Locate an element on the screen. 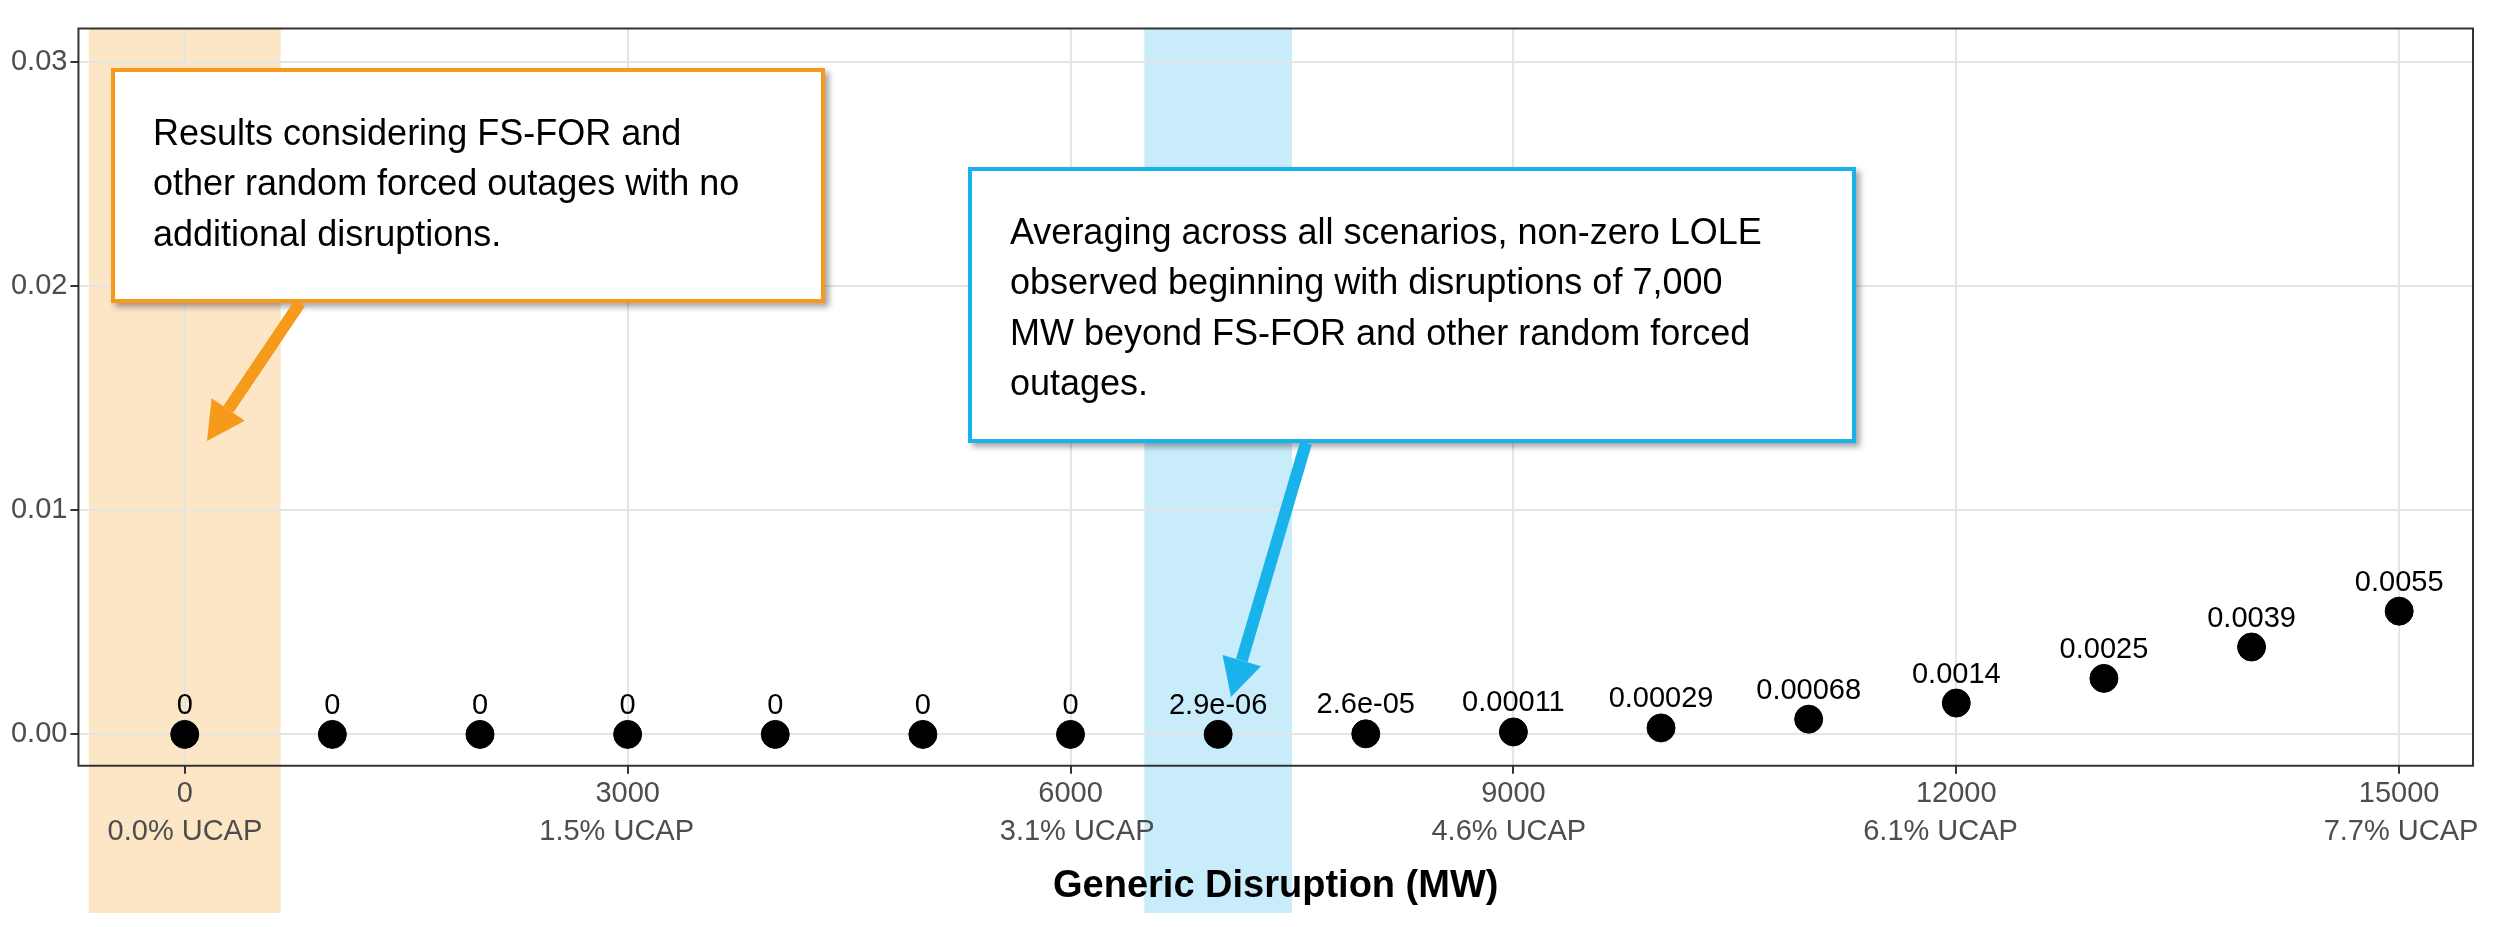 Image resolution: width=2496 pixels, height=927 pixels. x-tick-label: 12000 is located at coordinates (1956, 792).